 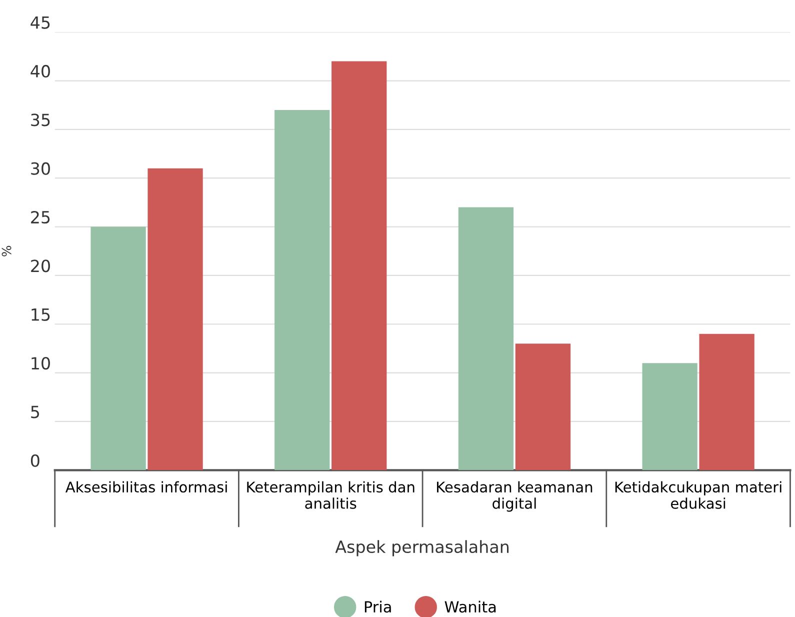 What do you see at coordinates (422, 548) in the screenshot?
I see `x-axis-title: Aspek permasalahan` at bounding box center [422, 548].